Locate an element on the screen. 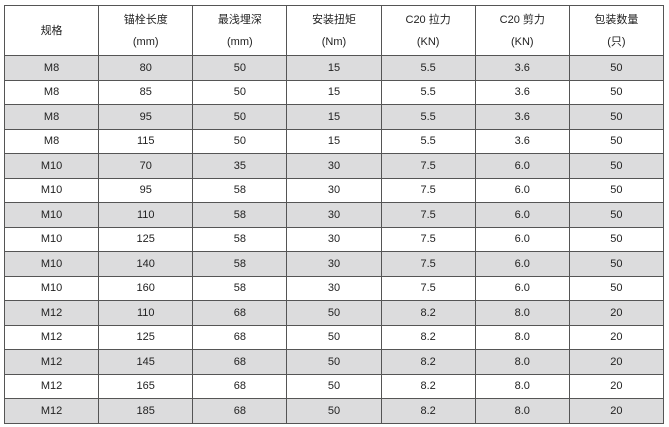 The width and height of the screenshot is (669, 427). header-label: 锚栓长度 is located at coordinates (145, 19).